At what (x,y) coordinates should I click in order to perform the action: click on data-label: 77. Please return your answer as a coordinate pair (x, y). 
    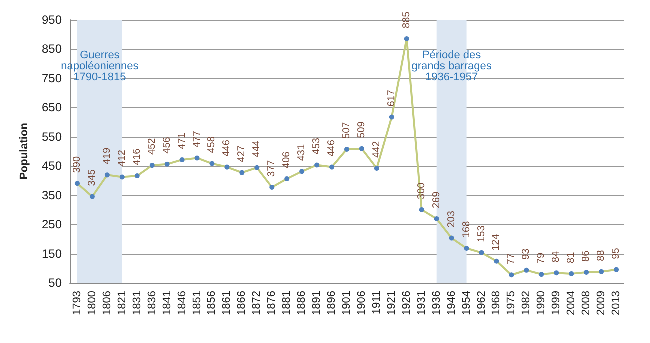
    Looking at the image, I should click on (512, 259).